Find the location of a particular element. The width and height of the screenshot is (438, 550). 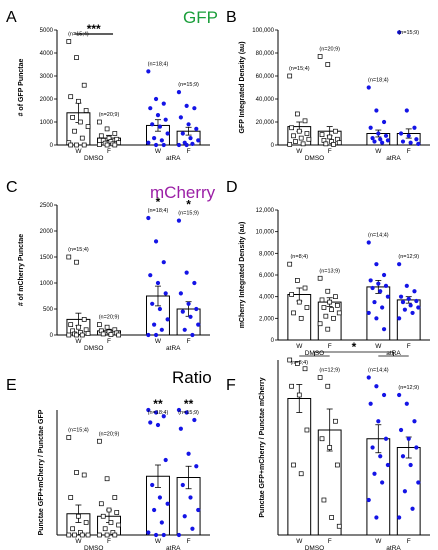

bar is located at coordinates (378, 487).